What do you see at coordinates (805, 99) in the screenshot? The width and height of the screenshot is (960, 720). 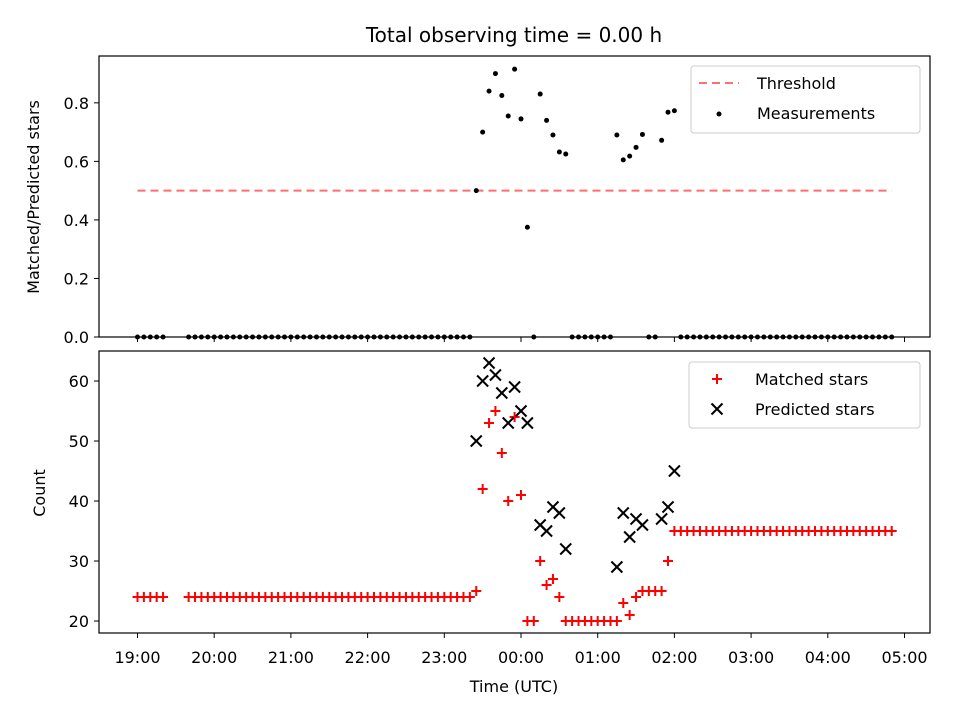 I see `top-legend-box` at bounding box center [805, 99].